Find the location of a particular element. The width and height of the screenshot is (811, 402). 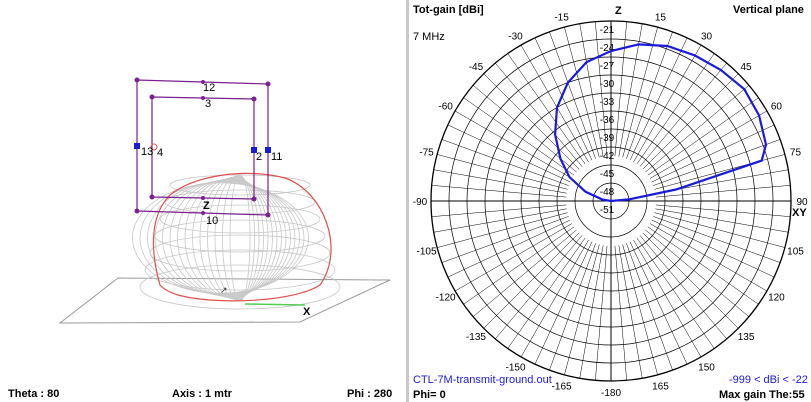

x-axis-line is located at coordinates (275, 304).